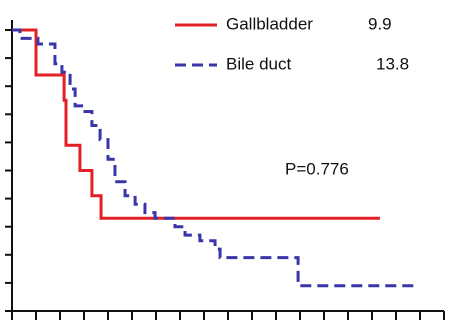  What do you see at coordinates (269, 23) in the screenshot?
I see `legend-label: Gallbladder` at bounding box center [269, 23].